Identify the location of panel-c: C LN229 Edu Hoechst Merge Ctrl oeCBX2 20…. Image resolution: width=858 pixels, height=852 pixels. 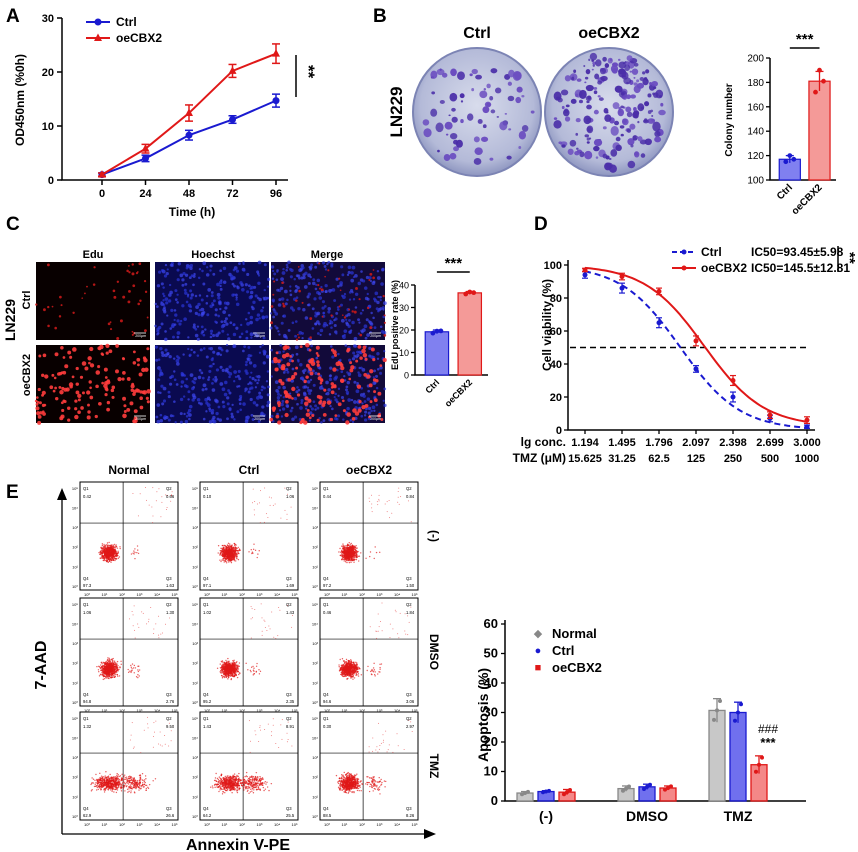
(245, 319).